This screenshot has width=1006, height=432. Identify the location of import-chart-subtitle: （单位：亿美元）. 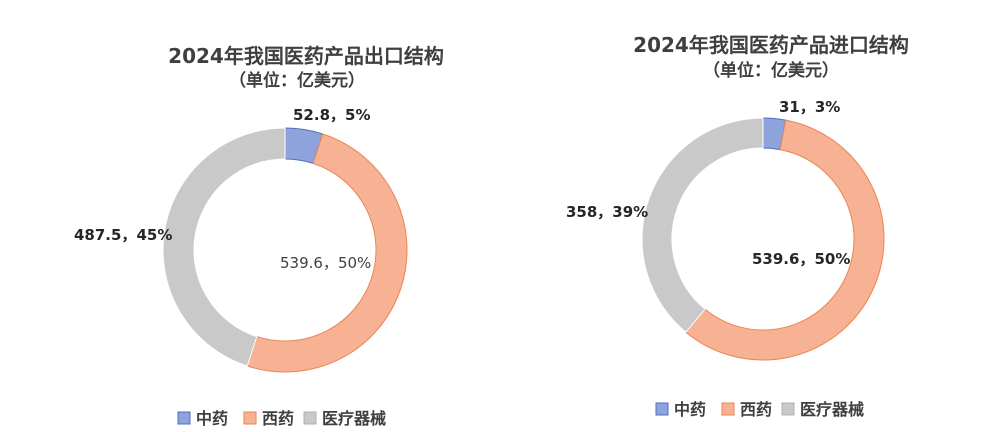
(771, 70).